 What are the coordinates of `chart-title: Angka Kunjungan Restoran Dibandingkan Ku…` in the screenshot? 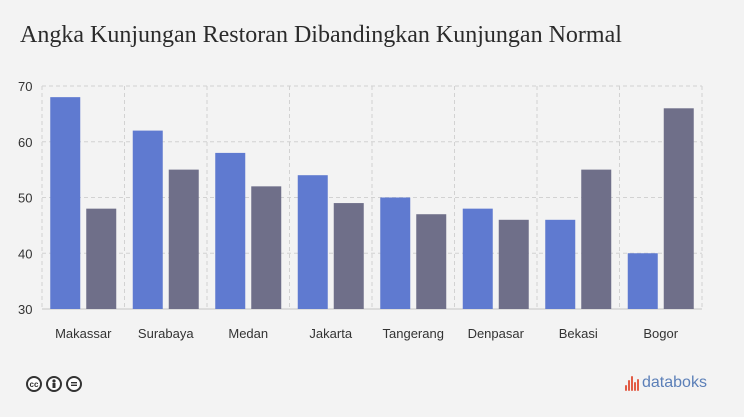 It's located at (321, 35).